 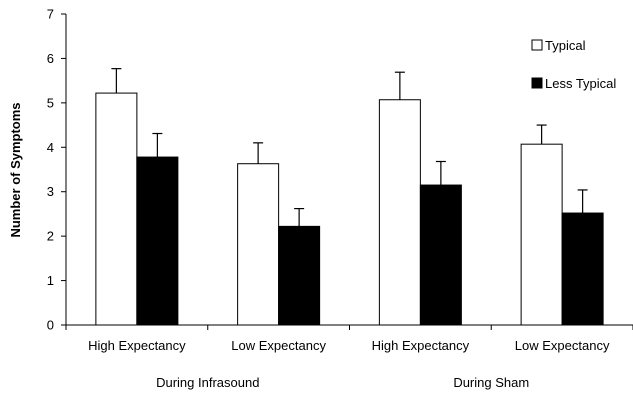 I want to click on y-tick-label: 6, so click(x=50, y=58).